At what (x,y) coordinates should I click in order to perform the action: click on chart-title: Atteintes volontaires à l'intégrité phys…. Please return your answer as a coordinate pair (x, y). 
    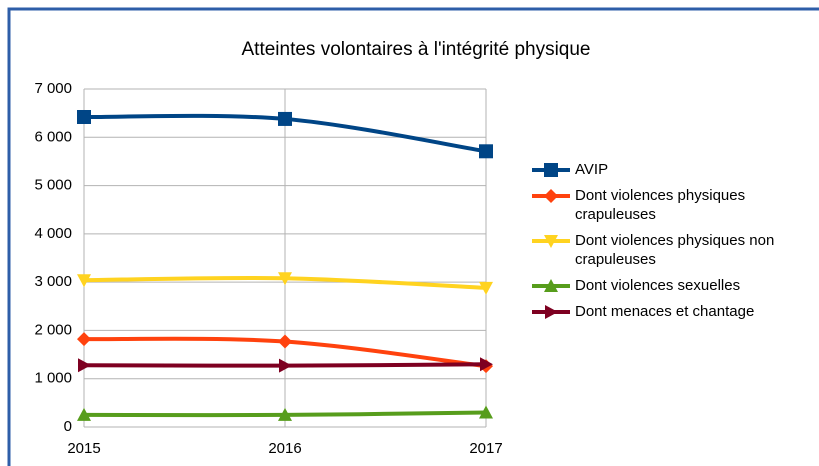
    Looking at the image, I should click on (416, 49).